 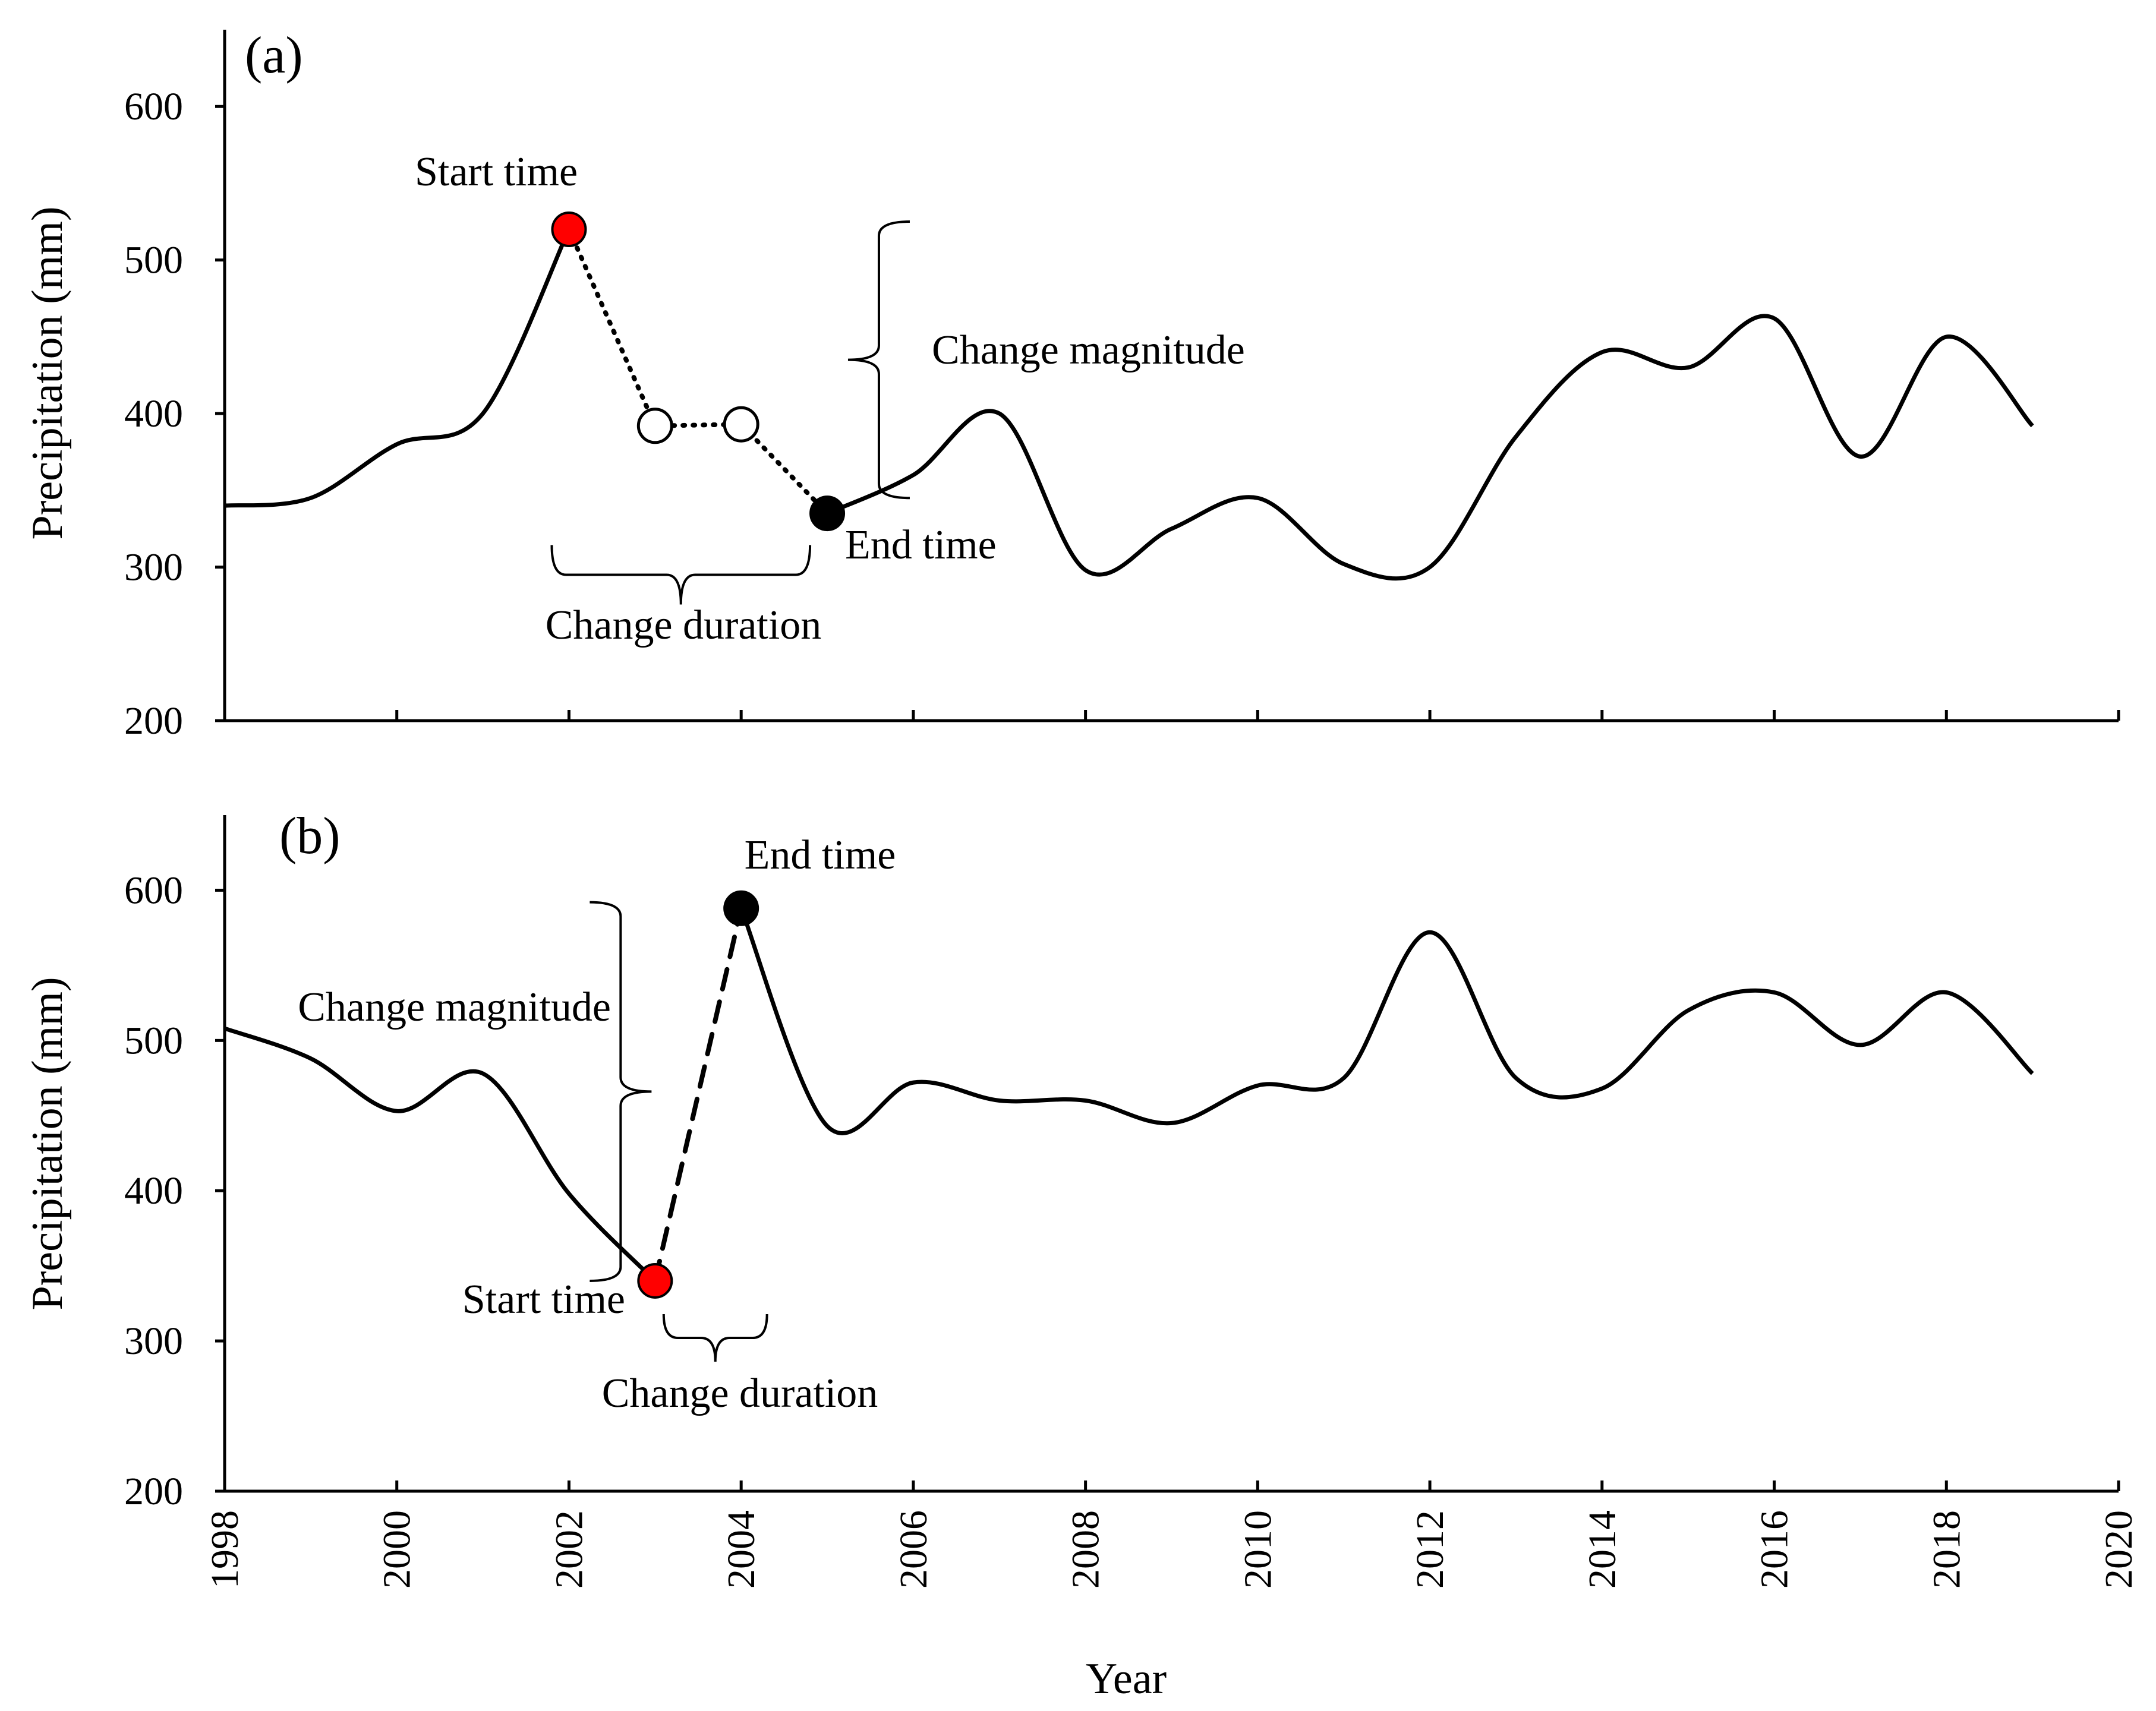 What do you see at coordinates (153, 414) in the screenshot?
I see `panel-a-y-tick-label: 400` at bounding box center [153, 414].